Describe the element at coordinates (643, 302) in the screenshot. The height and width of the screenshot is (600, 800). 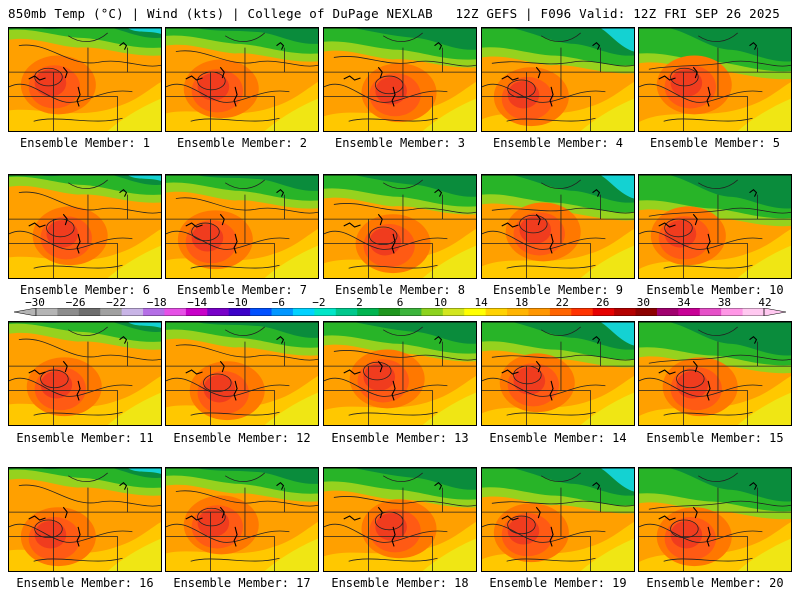
I see `colorbar-tick-label: 30` at that location.